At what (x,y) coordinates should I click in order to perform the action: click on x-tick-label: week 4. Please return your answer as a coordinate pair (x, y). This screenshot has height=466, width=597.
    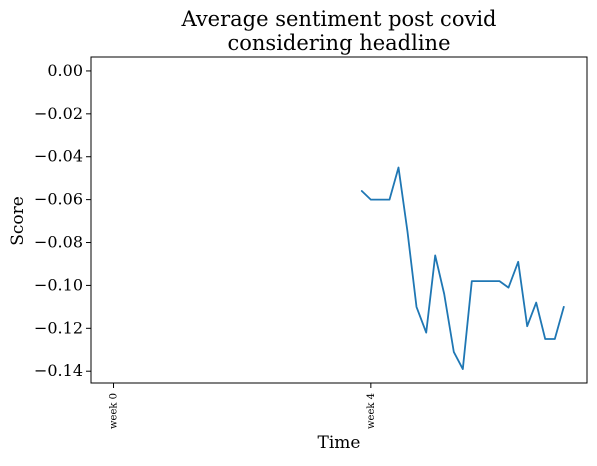
    Looking at the image, I should click on (371, 411).